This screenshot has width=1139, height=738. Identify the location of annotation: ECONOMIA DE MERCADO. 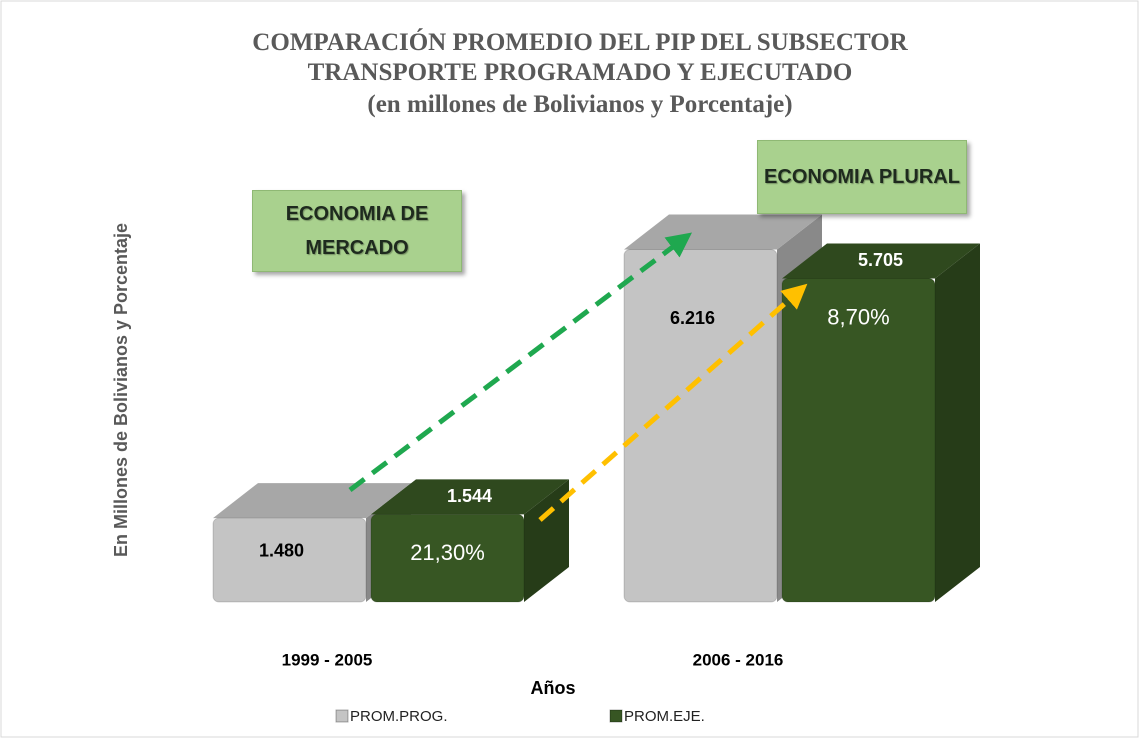
(357, 231).